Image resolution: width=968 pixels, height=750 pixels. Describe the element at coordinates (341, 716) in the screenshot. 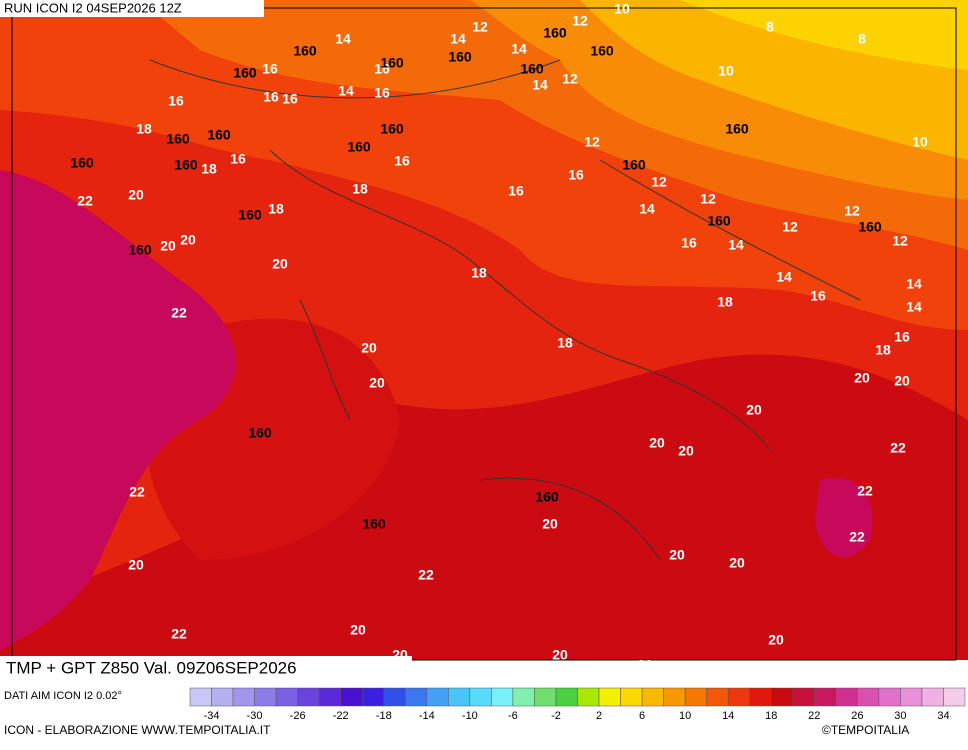

I see `colorbar-tick-label: -22` at that location.